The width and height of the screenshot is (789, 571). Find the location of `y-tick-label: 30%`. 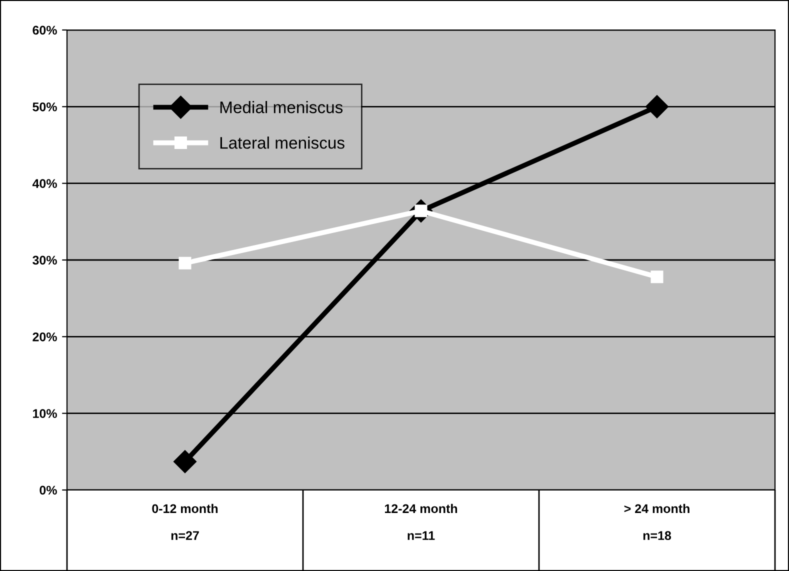

y-tick-label: 30% is located at coordinates (44, 260).